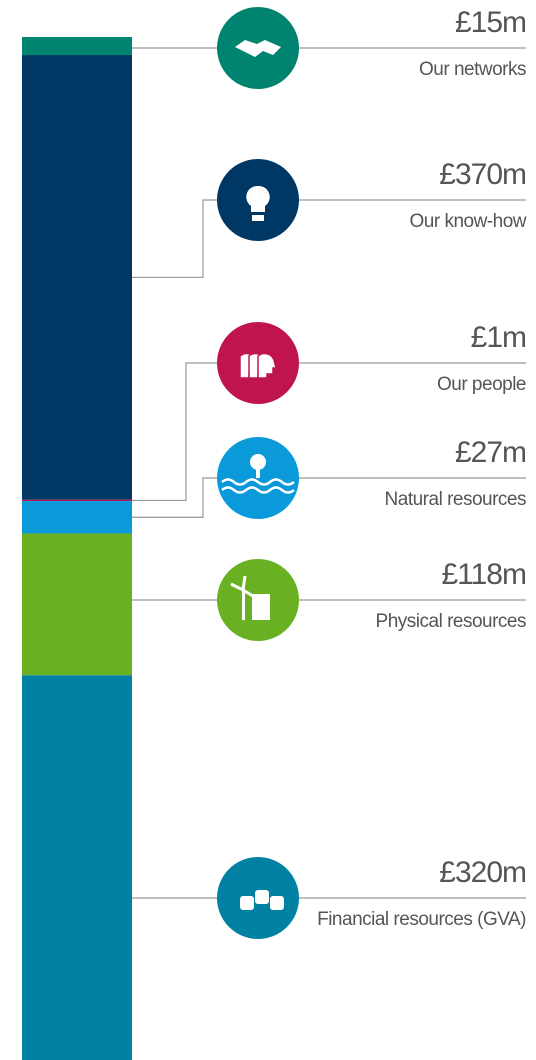  What do you see at coordinates (455, 499) in the screenshot?
I see `category-label: Natural resources` at bounding box center [455, 499].